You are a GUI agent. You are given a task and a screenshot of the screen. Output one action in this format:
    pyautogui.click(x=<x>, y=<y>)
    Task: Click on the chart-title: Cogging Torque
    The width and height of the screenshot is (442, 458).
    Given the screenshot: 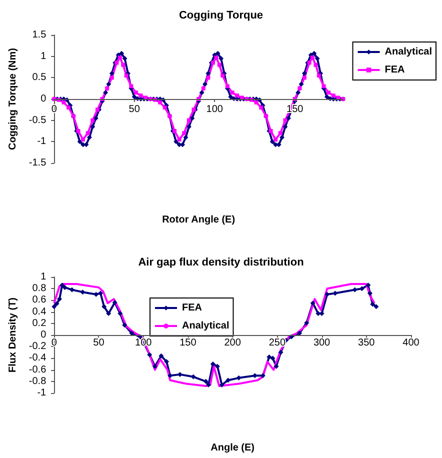 What is the action you would take?
    pyautogui.click(x=221, y=16)
    